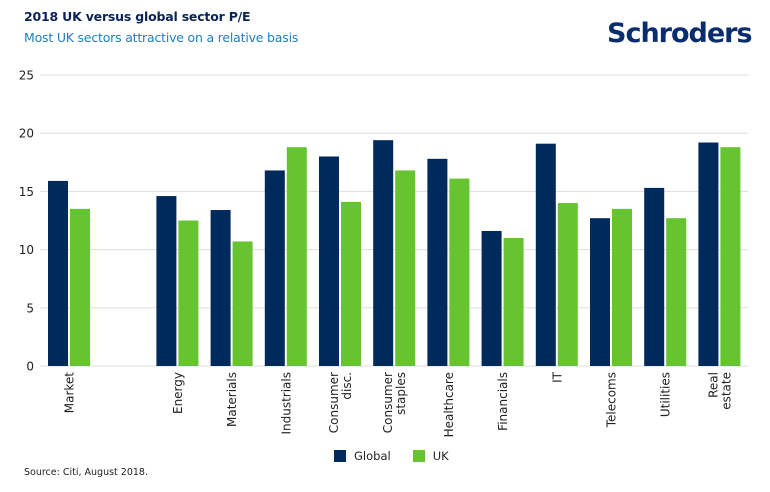 This screenshot has width=770, height=492. Describe the element at coordinates (459, 272) in the screenshot. I see `bar-uk-healthcare` at that location.